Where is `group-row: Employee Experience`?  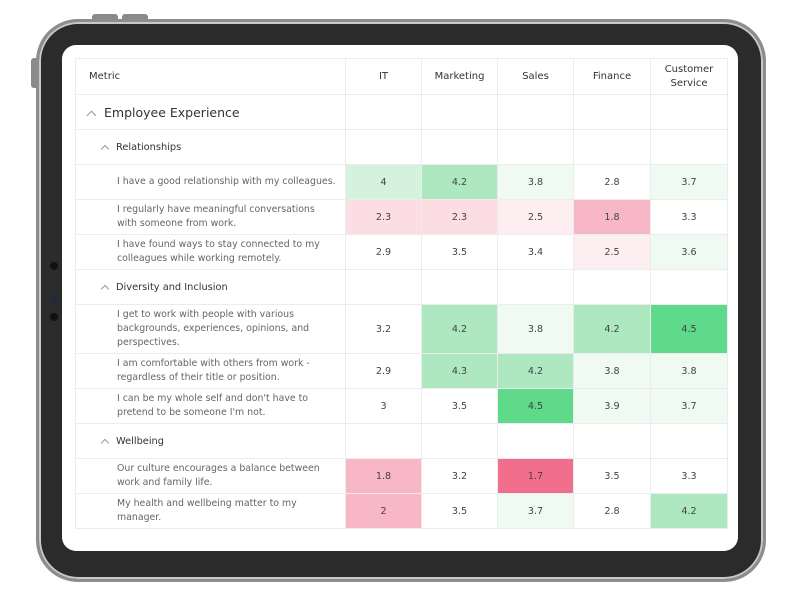 group-row: Employee Experience is located at coordinates (401, 112).